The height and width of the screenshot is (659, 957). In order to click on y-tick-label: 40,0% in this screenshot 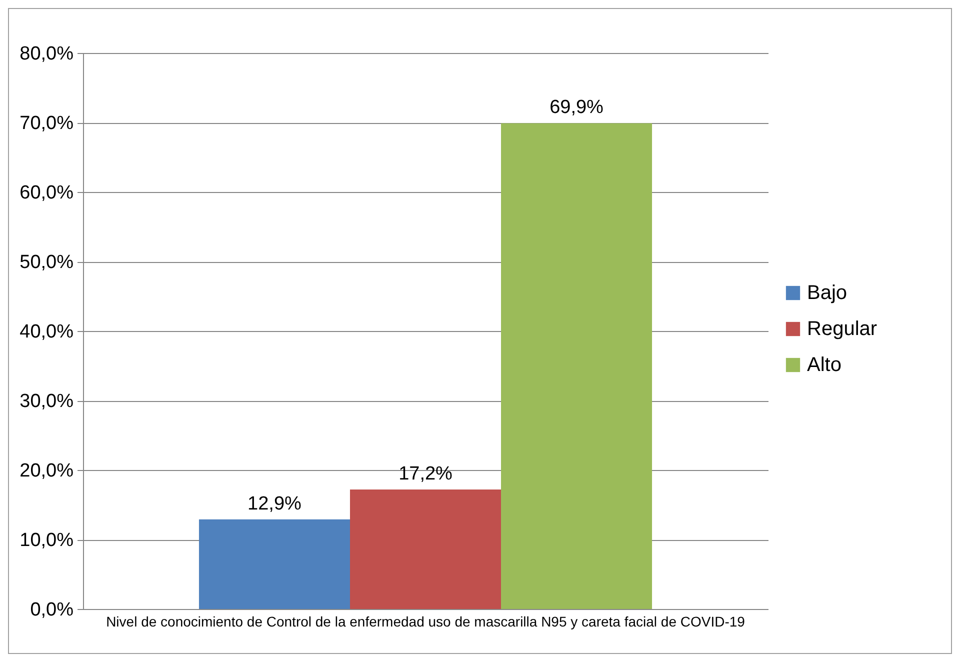, I will do `click(47, 332)`.